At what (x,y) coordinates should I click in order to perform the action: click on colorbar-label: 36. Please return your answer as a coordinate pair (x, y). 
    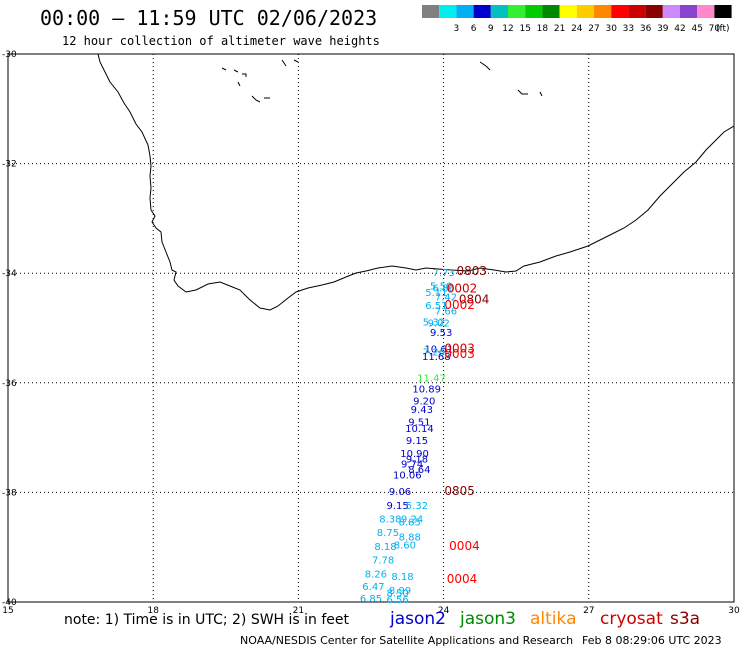
    Looking at the image, I should click on (646, 29).